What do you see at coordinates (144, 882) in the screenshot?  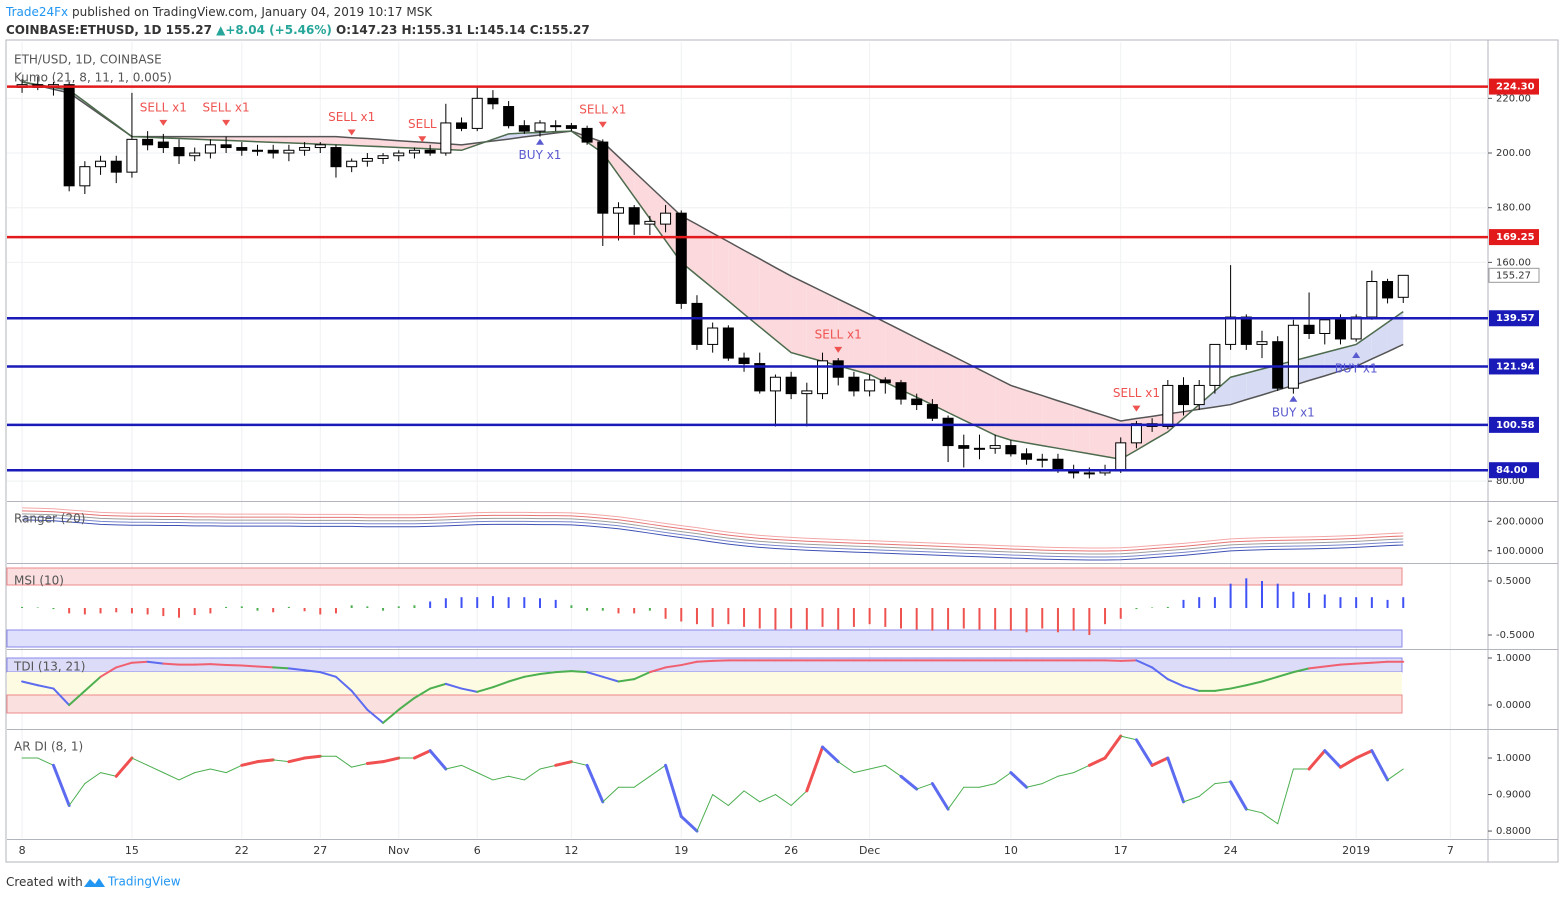 I see `brand: TradingView` at bounding box center [144, 882].